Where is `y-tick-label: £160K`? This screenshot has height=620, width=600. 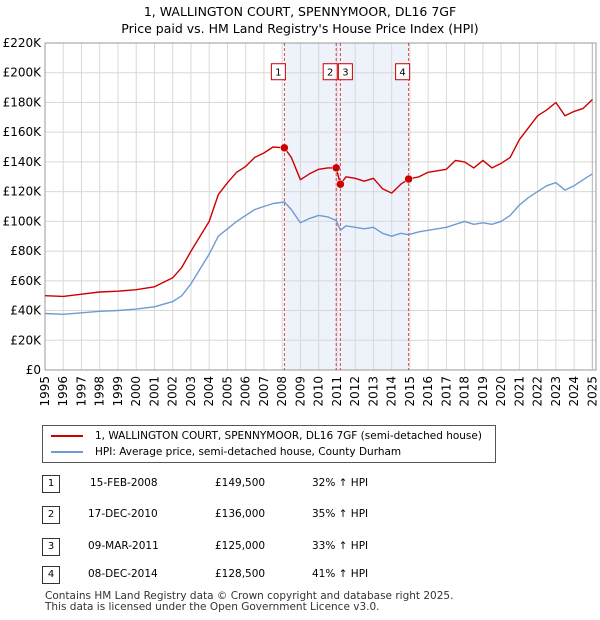
y-tick-label: £160K is located at coordinates (23, 132).